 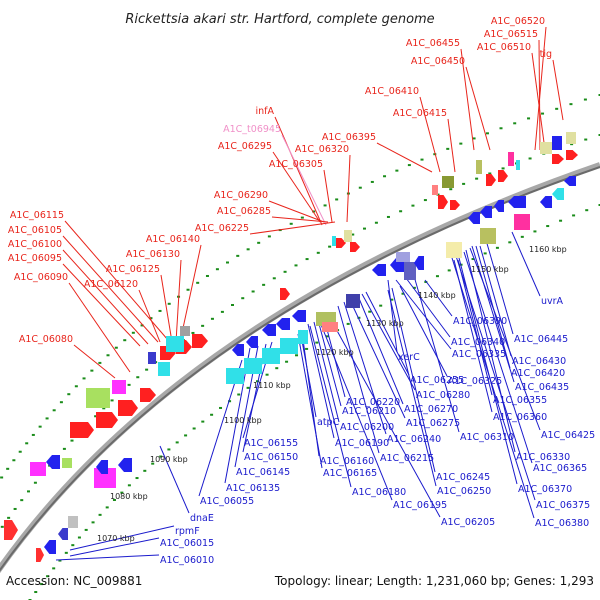 I want to click on upper-gene-label: A1C_t06945, so click(x=252, y=129).